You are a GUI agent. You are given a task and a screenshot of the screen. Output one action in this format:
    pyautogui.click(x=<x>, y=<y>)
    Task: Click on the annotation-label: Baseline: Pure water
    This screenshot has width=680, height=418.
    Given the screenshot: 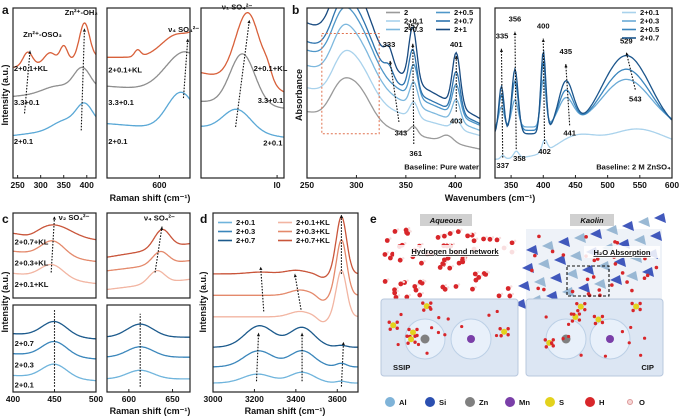 What is the action you would take?
    pyautogui.click(x=441, y=167)
    